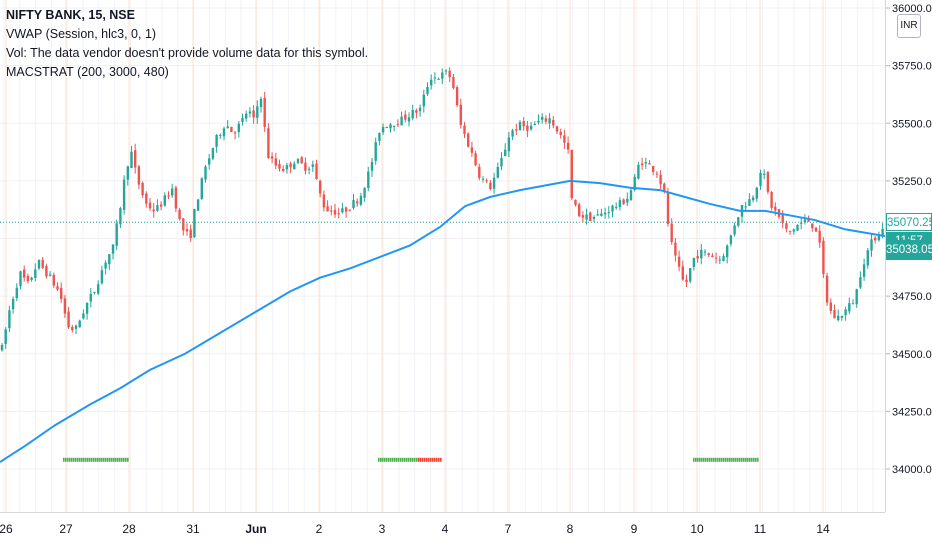 The height and width of the screenshot is (556, 932). Describe the element at coordinates (129, 529) in the screenshot. I see `time-tick-label: 28` at that location.